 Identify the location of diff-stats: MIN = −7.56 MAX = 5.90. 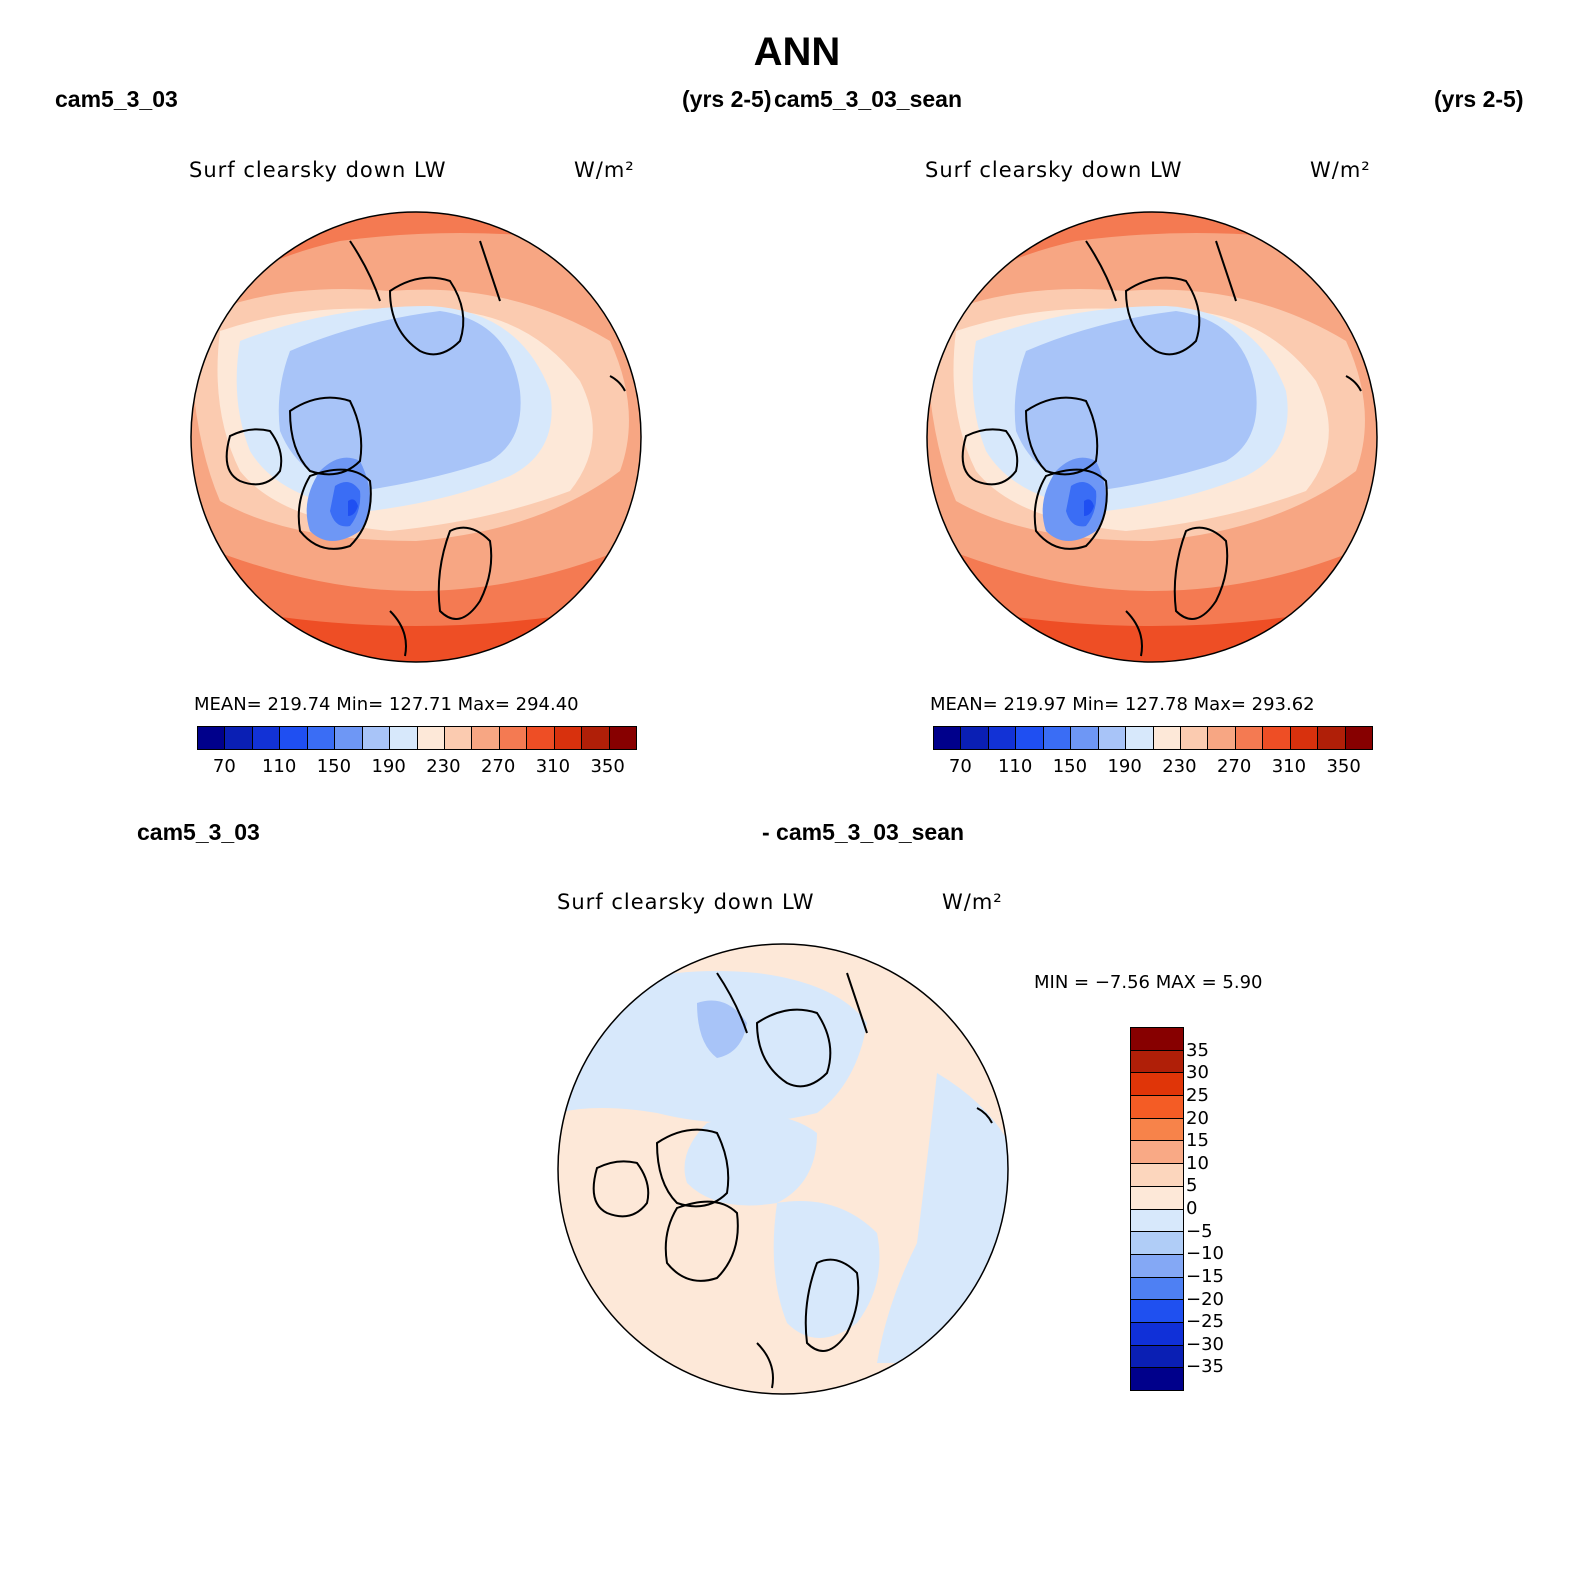
(1148, 982).